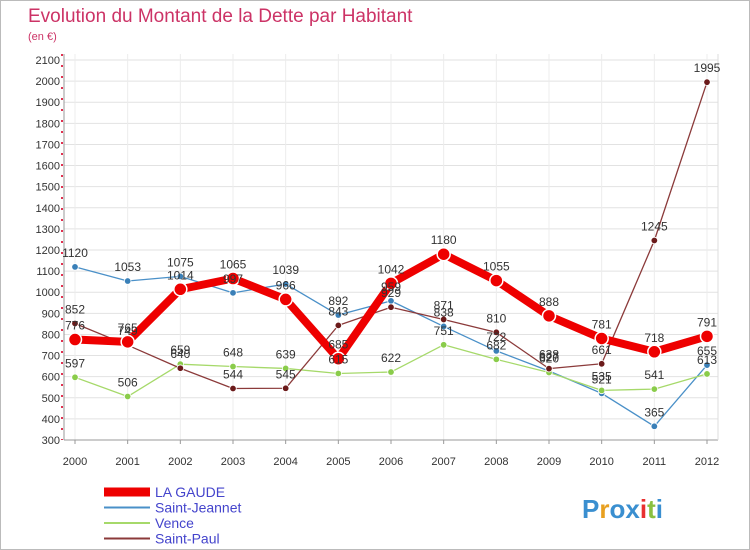 This screenshot has height=550, width=750. Describe the element at coordinates (707, 322) in the screenshot. I see `data-label-la-gaude: 791` at that location.